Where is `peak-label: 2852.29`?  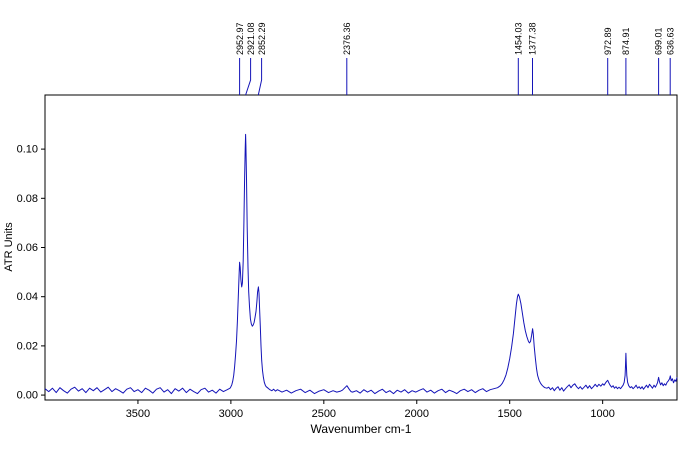 peak-label: 2852.29 is located at coordinates (262, 38).